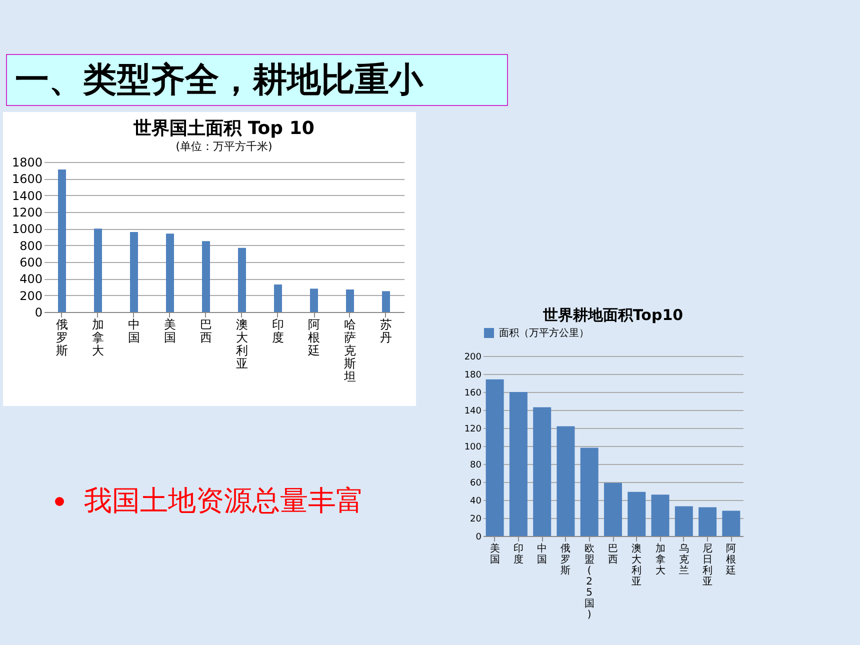  I want to click on x-tick-label: 欧盟(25国), so click(589, 582).